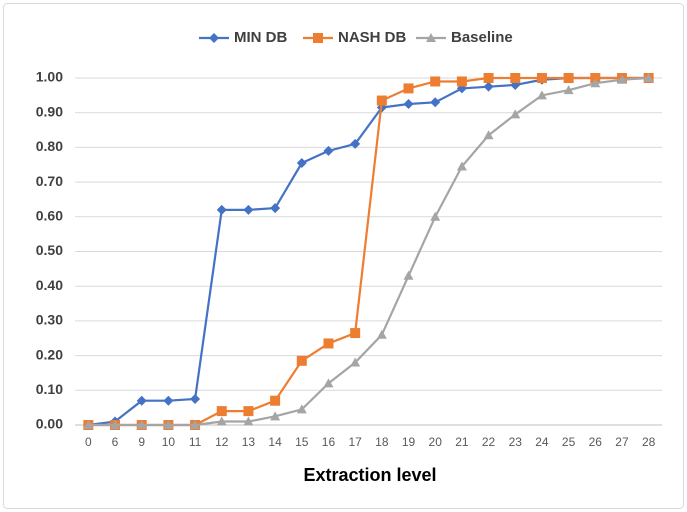 The width and height of the screenshot is (687, 512). What do you see at coordinates (49, 424) in the screenshot?
I see `y-tick-label: 0.00` at bounding box center [49, 424].